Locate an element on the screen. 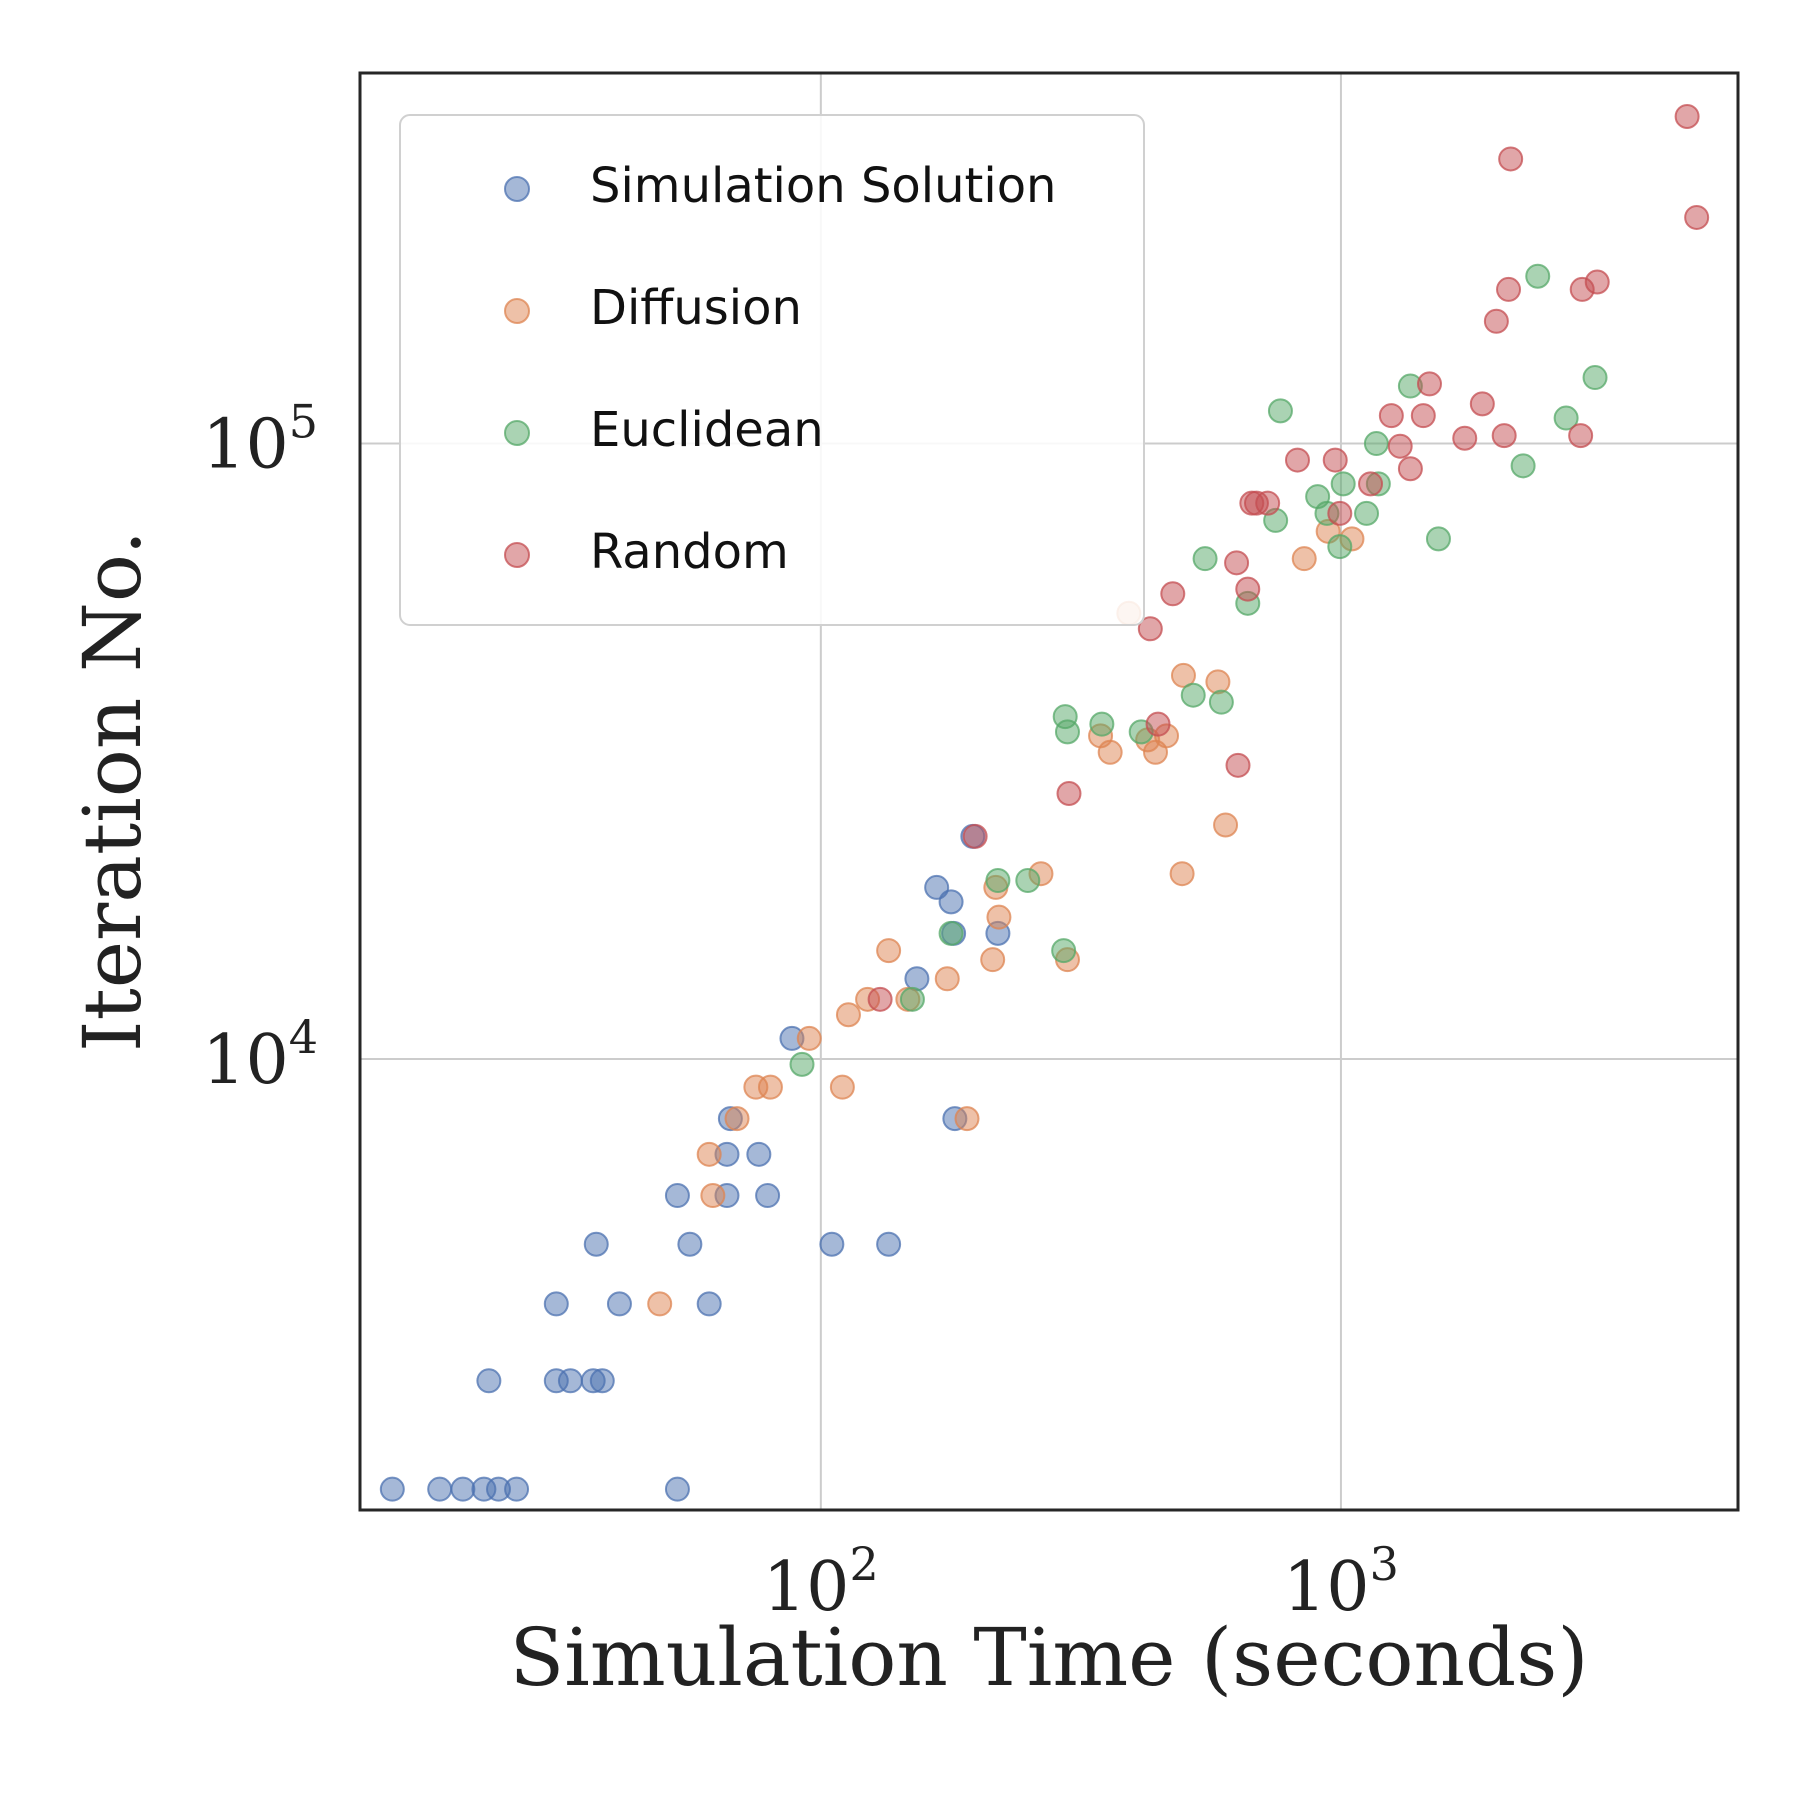  y-tick-label: 105 is located at coordinates (260, 440).